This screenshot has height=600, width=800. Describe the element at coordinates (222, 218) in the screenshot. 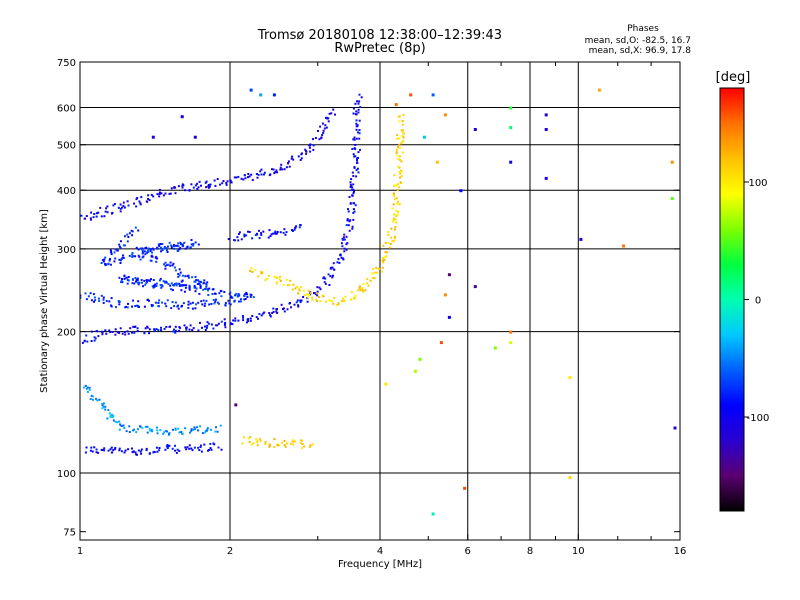

I see `trace-f-layer-o-mode-trace` at that location.